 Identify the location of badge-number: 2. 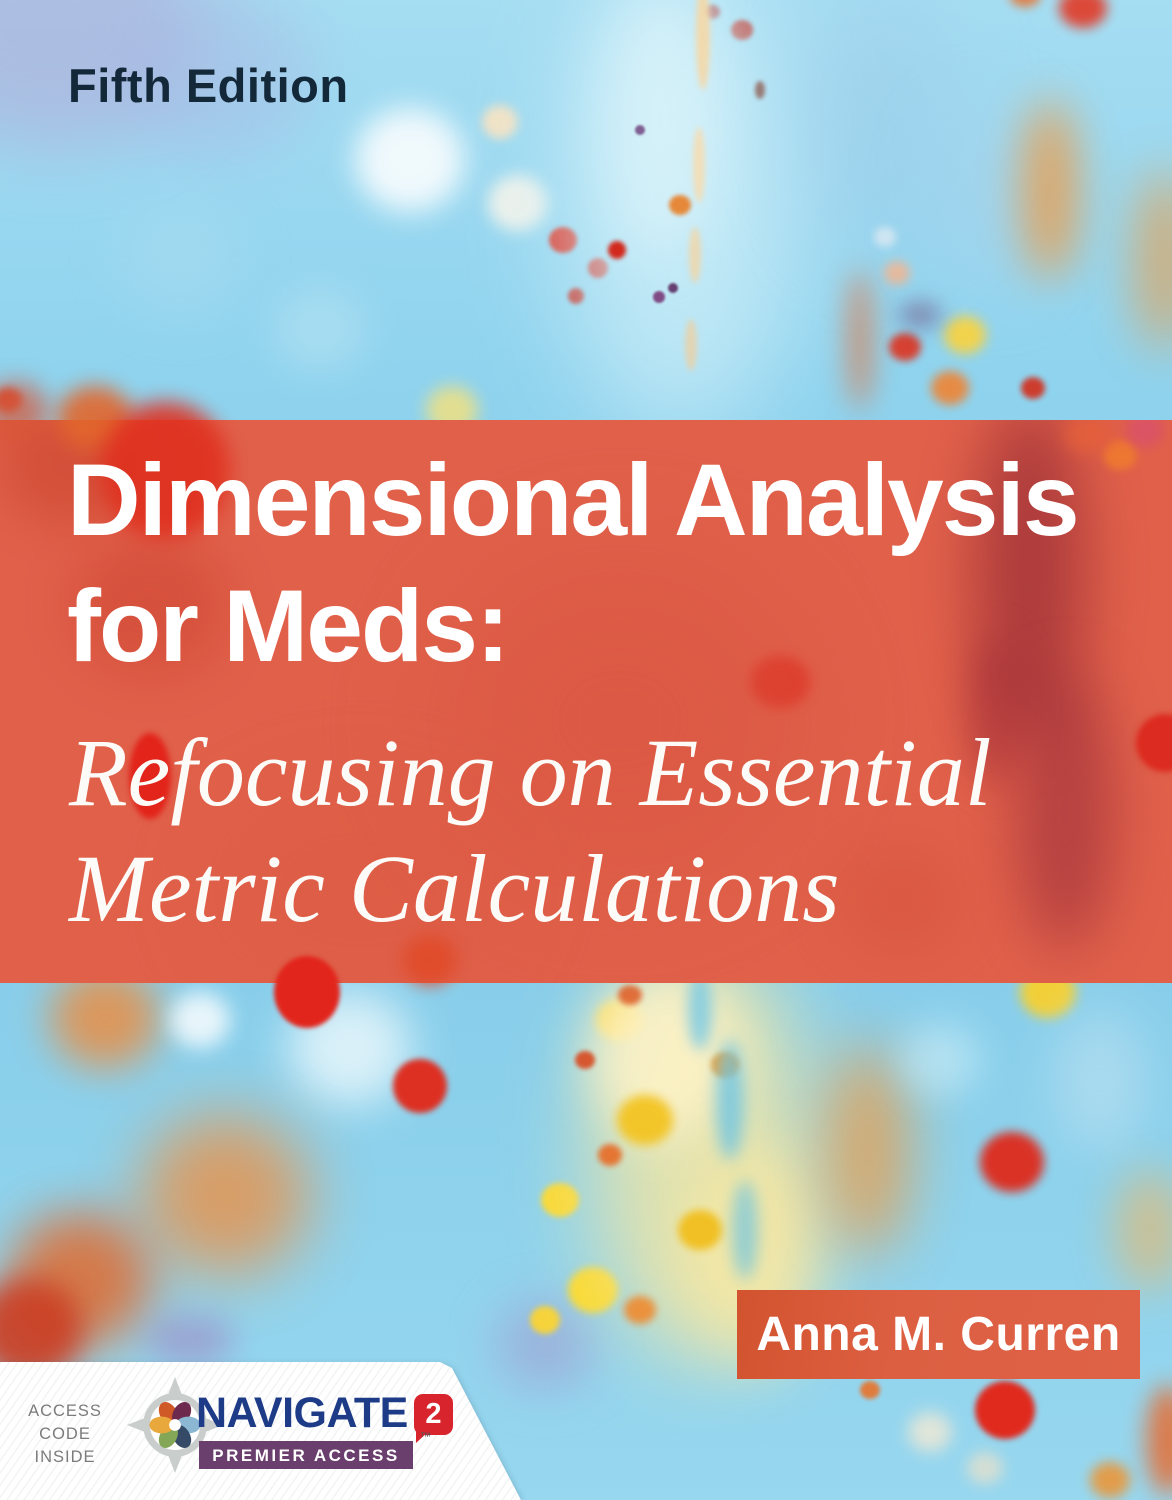
(433, 1414).